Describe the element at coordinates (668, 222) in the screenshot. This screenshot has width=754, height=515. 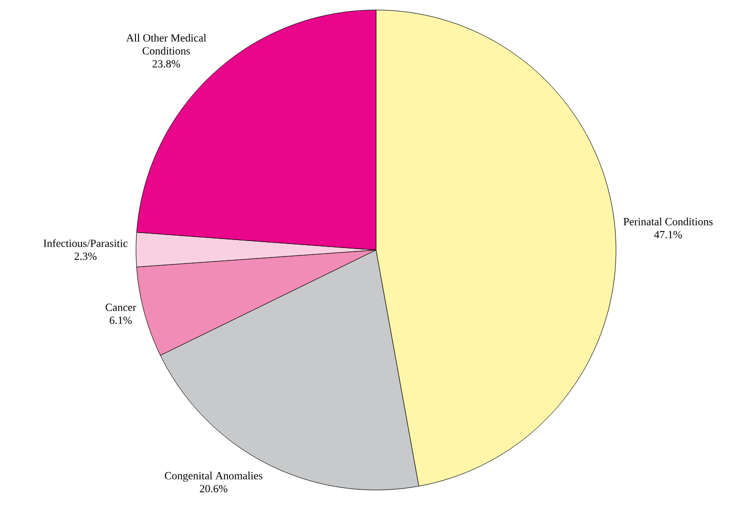
I see `slice-label: Perinatal Conditions` at that location.